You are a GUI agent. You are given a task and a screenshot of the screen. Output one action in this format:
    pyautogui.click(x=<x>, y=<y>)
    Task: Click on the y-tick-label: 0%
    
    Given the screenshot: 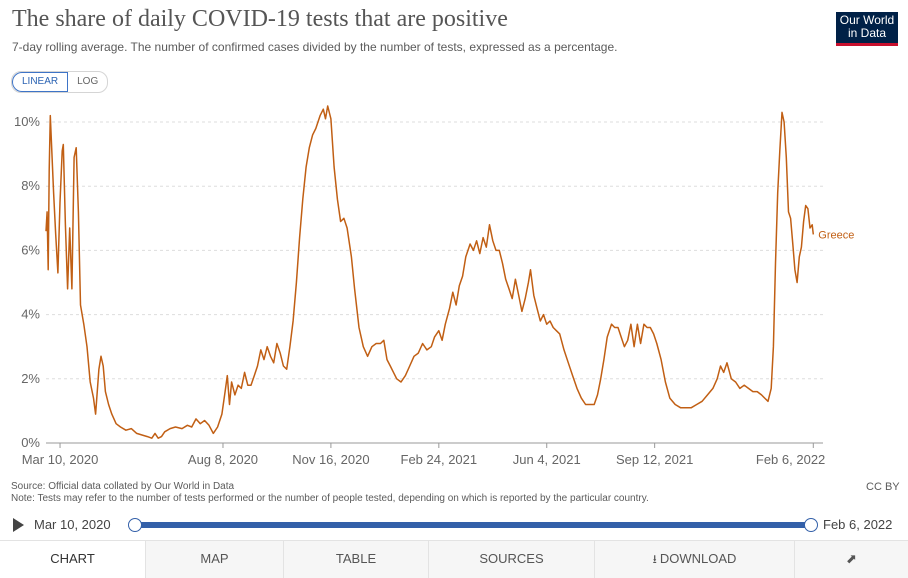 What is the action you would take?
    pyautogui.click(x=30, y=442)
    